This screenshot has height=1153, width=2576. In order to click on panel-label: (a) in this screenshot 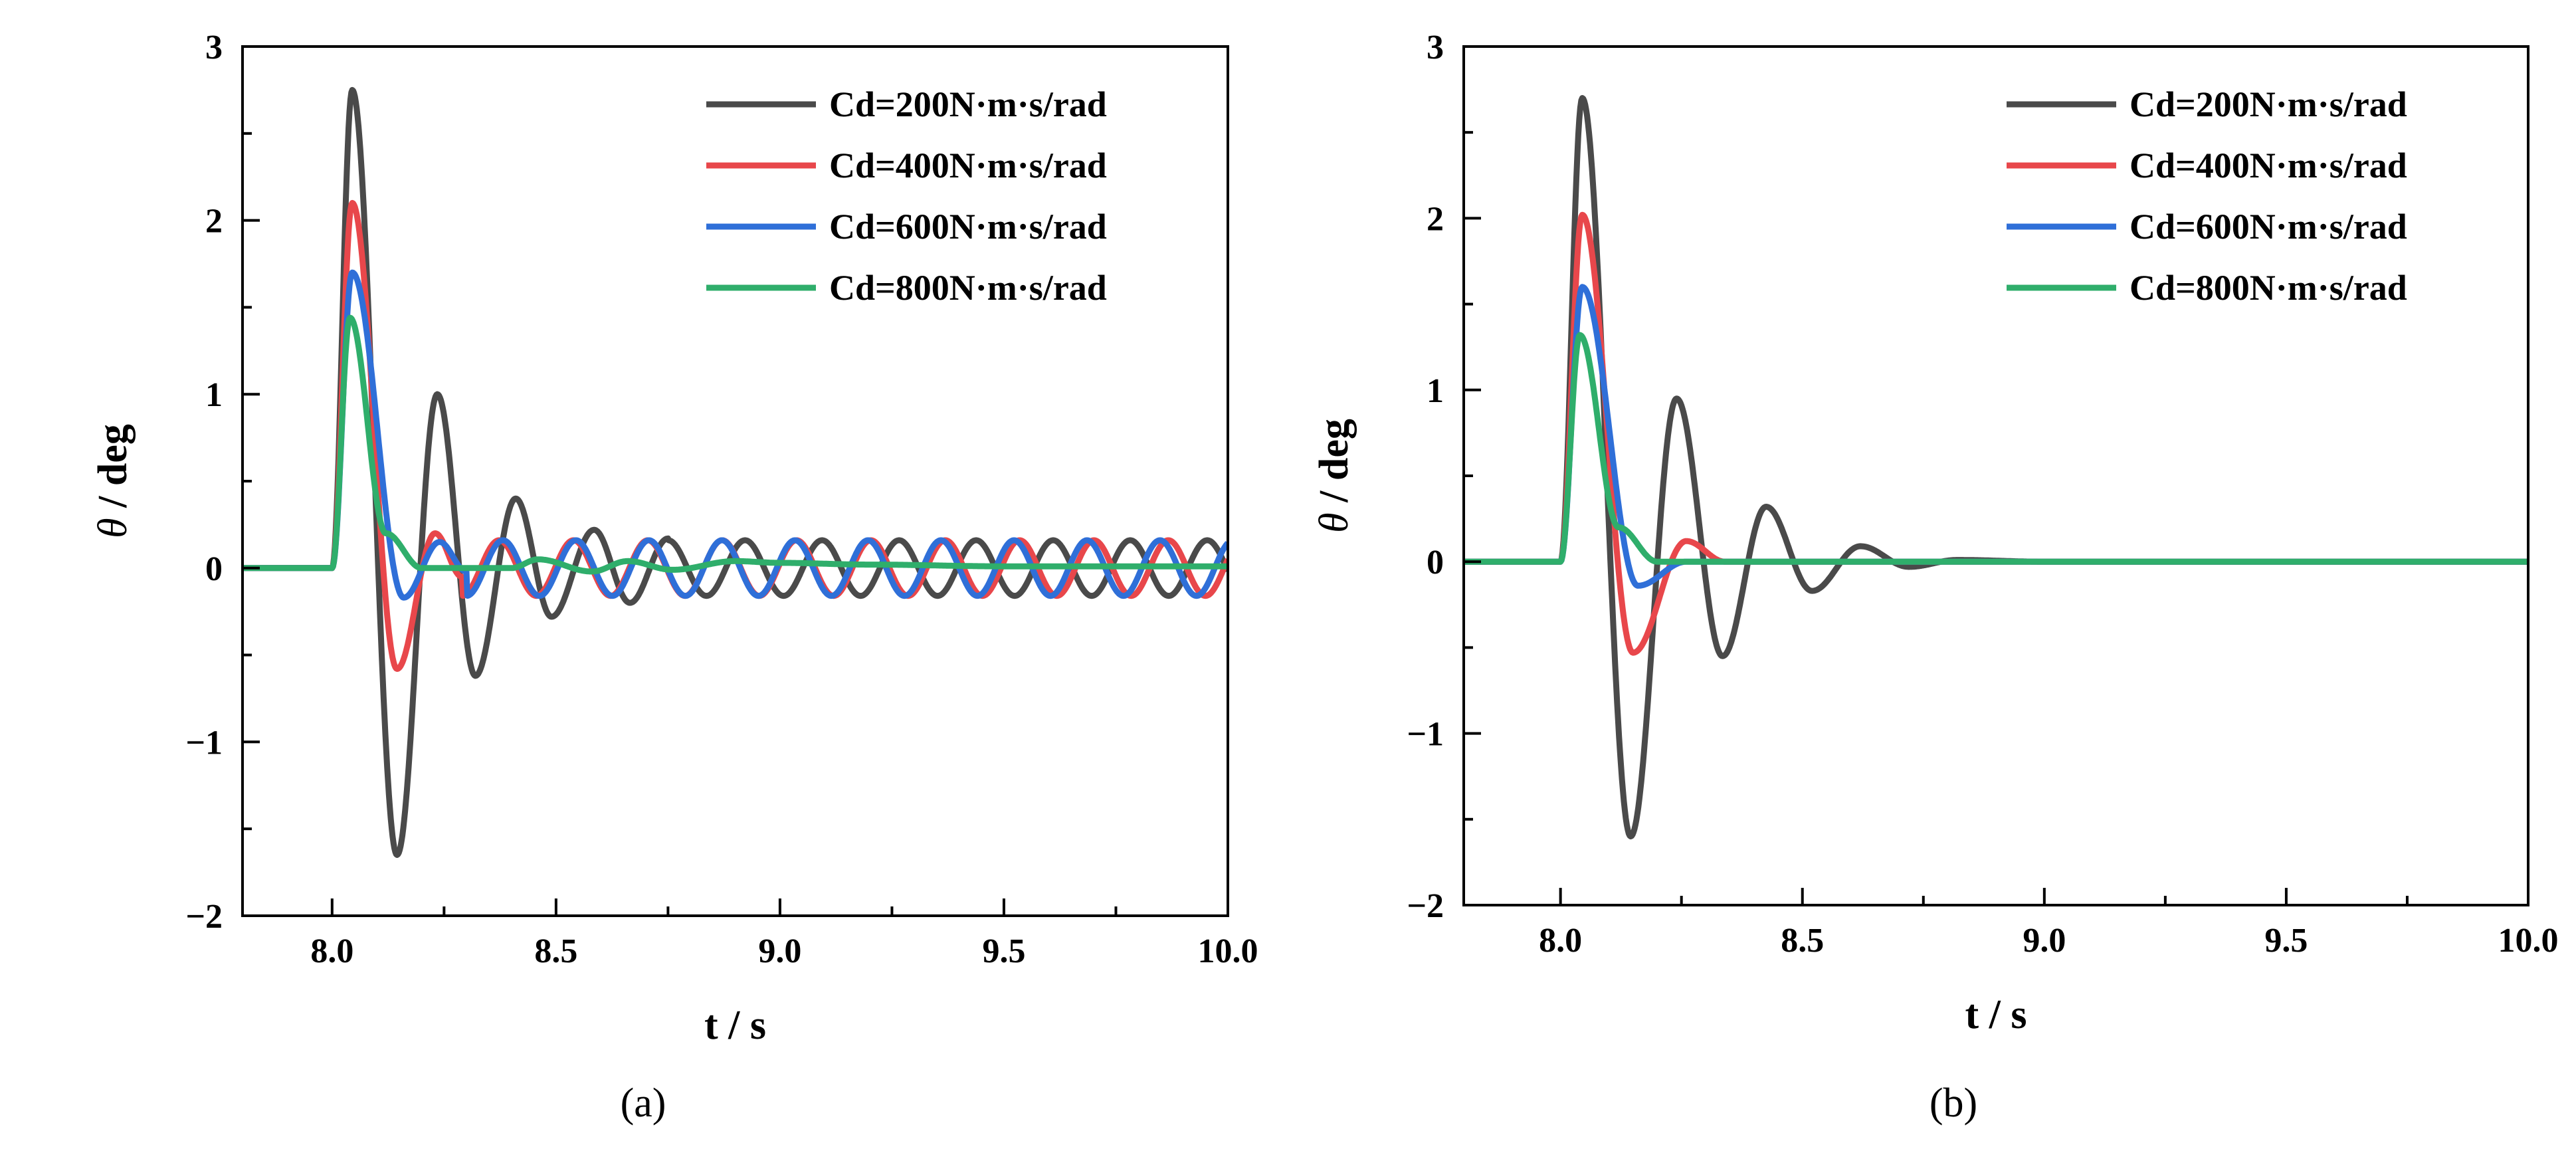, I will do `click(644, 1103)`.